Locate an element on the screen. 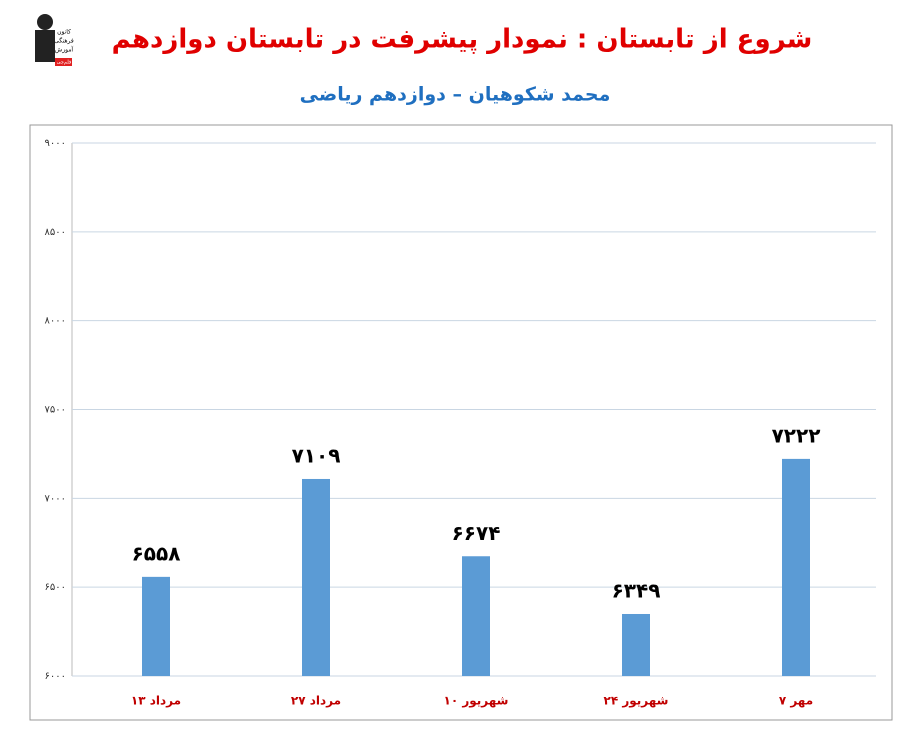  x-tick-label: ۲۷ مرداد is located at coordinates (316, 701).